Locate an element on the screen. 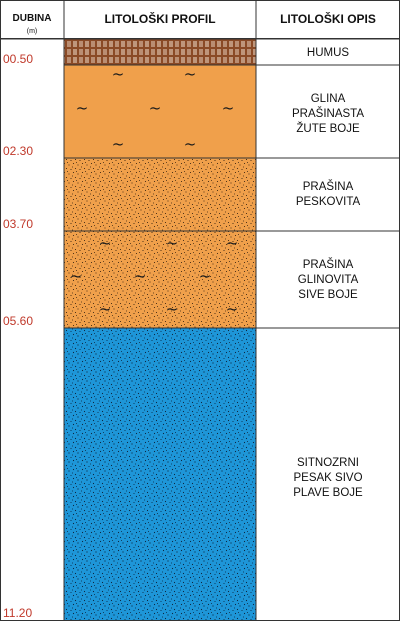 Image resolution: width=400 pixels, height=621 pixels. layer-clayey-silt-description-line-3: SIVE BOJE is located at coordinates (328, 295).